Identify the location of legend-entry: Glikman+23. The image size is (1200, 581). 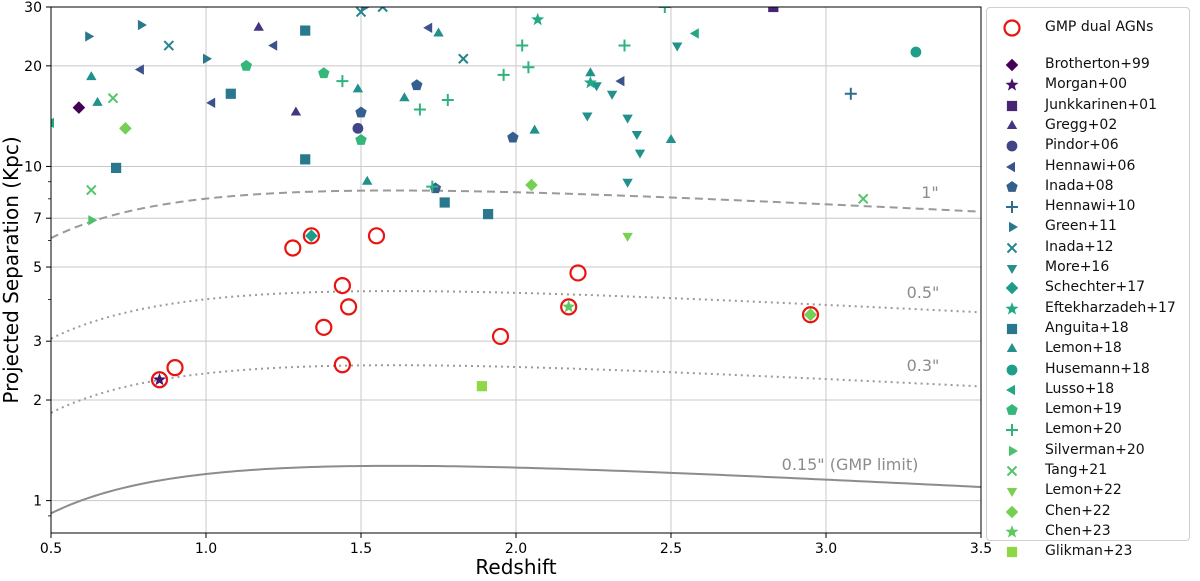
(1087, 552).